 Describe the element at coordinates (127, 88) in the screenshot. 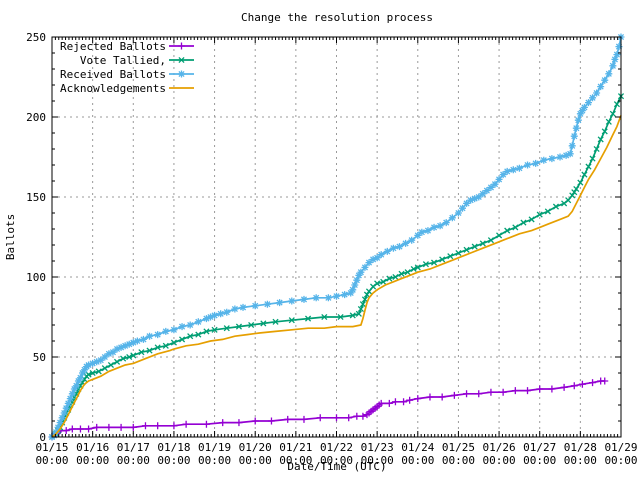

I see `legend-entry-acknowledgements: Acknowledgements` at that location.